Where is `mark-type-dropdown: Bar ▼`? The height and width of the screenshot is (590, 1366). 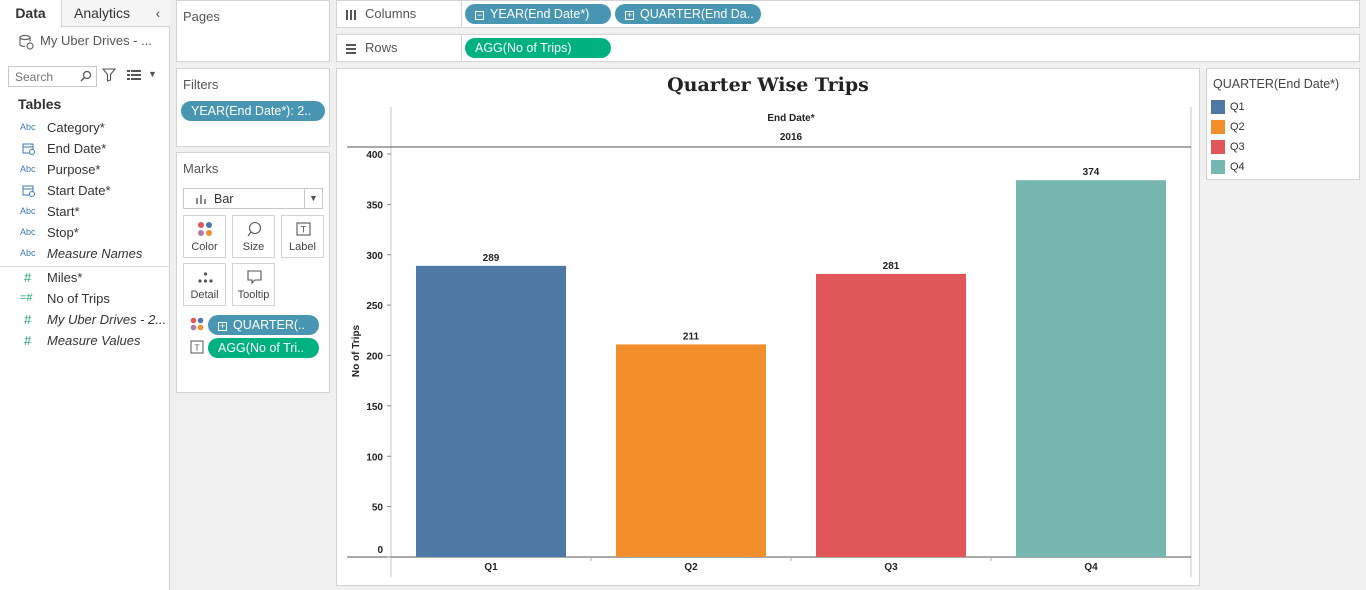
mark-type-dropdown: Bar ▼ is located at coordinates (253, 198).